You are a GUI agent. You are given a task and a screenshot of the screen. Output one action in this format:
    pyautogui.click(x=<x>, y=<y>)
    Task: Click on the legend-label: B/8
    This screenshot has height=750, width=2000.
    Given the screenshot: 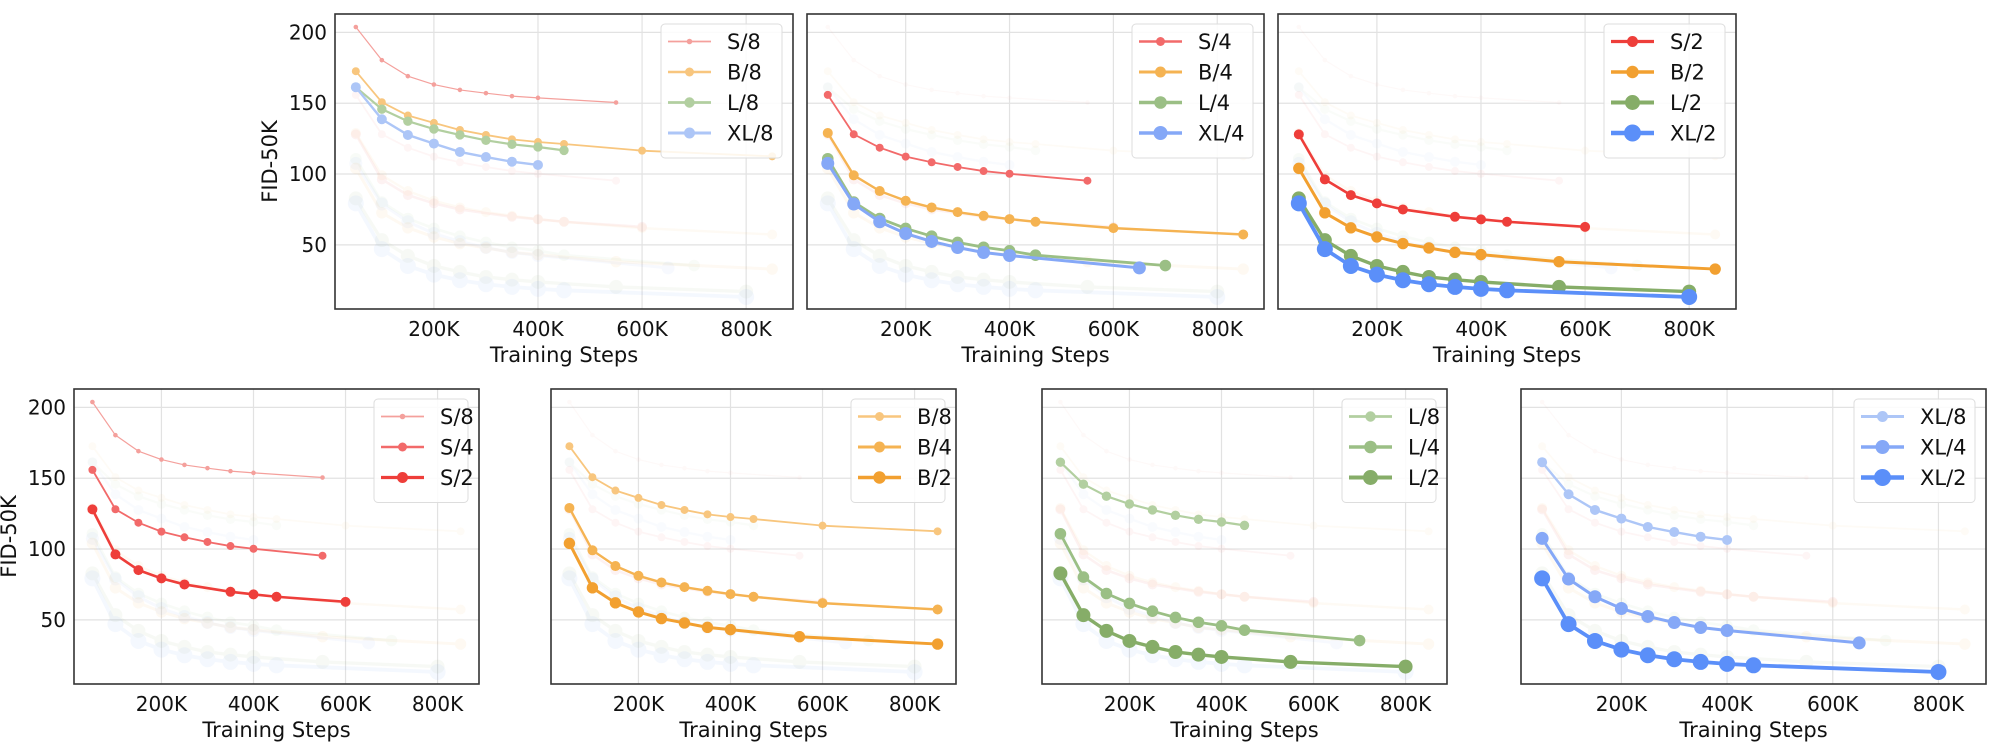 What is the action you would take?
    pyautogui.click(x=934, y=417)
    